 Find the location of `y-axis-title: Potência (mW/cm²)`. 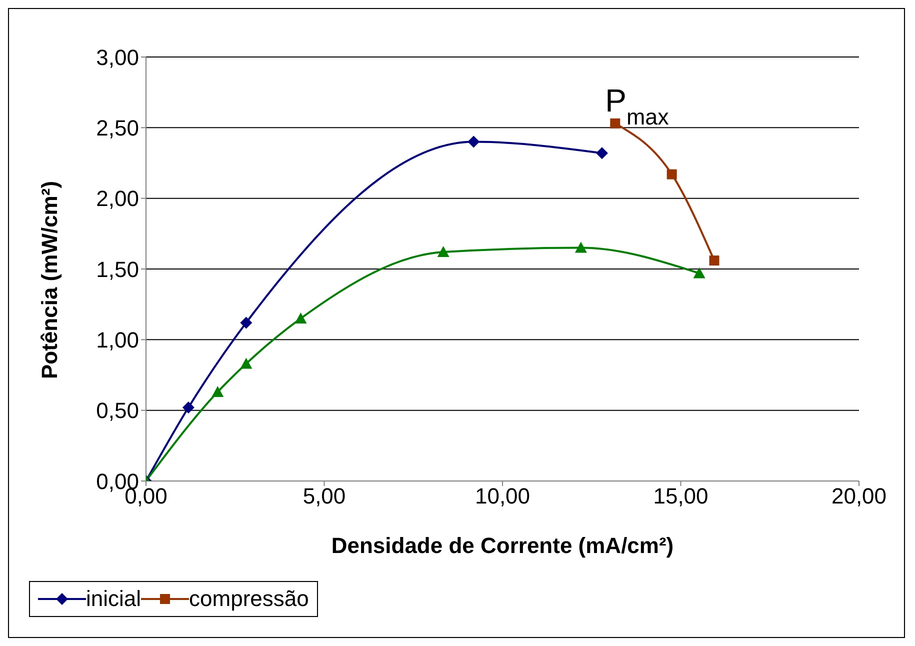

y-axis-title: Potência (mW/cm²) is located at coordinates (49, 279).